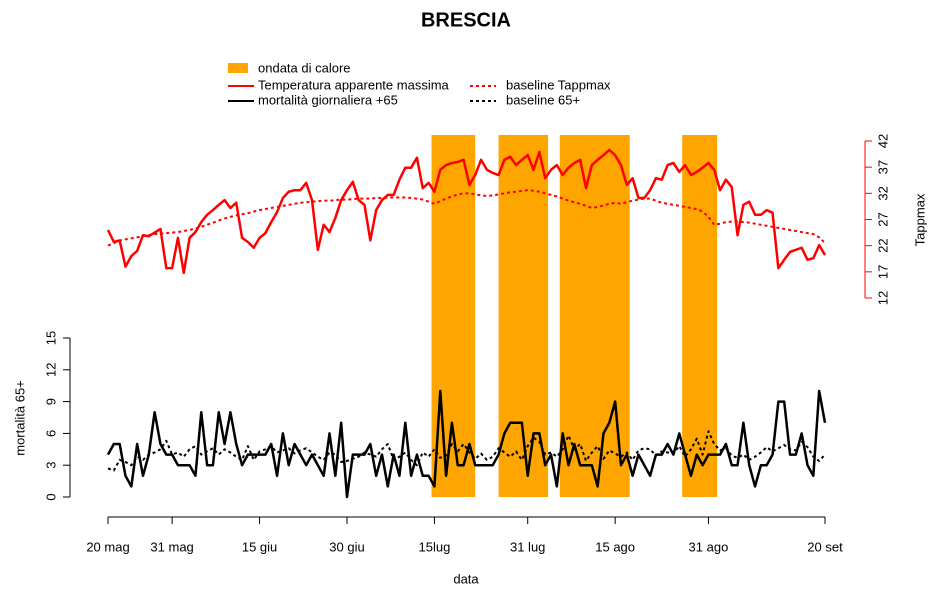 Image resolution: width=936 pixels, height=594 pixels. I want to click on chart-title: BRESCIA, so click(466, 20).